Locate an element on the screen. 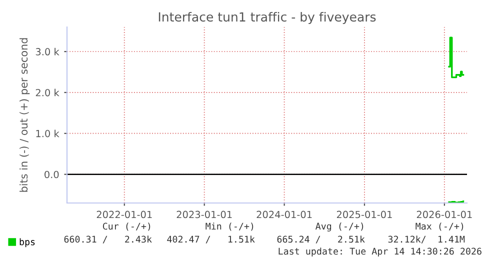 Image resolution: width=497 pixels, height=264 pixels. legend-label: bps is located at coordinates (27, 243).